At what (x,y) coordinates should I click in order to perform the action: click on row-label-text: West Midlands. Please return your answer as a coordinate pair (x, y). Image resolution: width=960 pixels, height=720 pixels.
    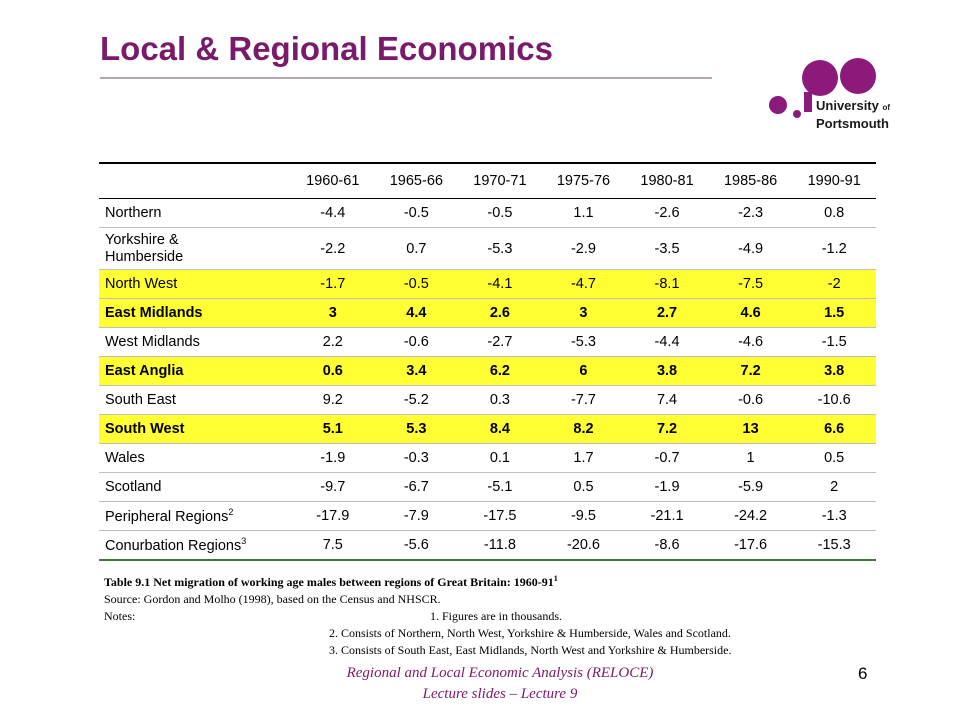
    Looking at the image, I should click on (152, 342).